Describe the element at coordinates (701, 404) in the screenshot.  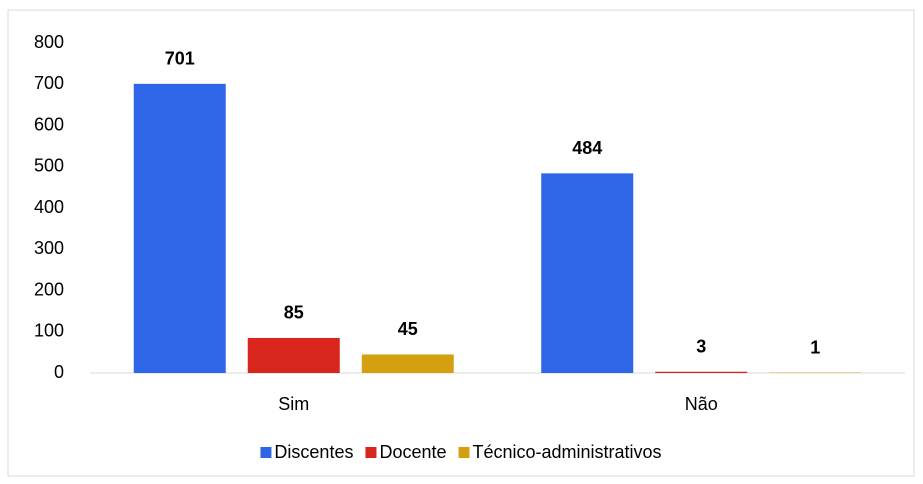
I see `x-tick-label: Não` at that location.